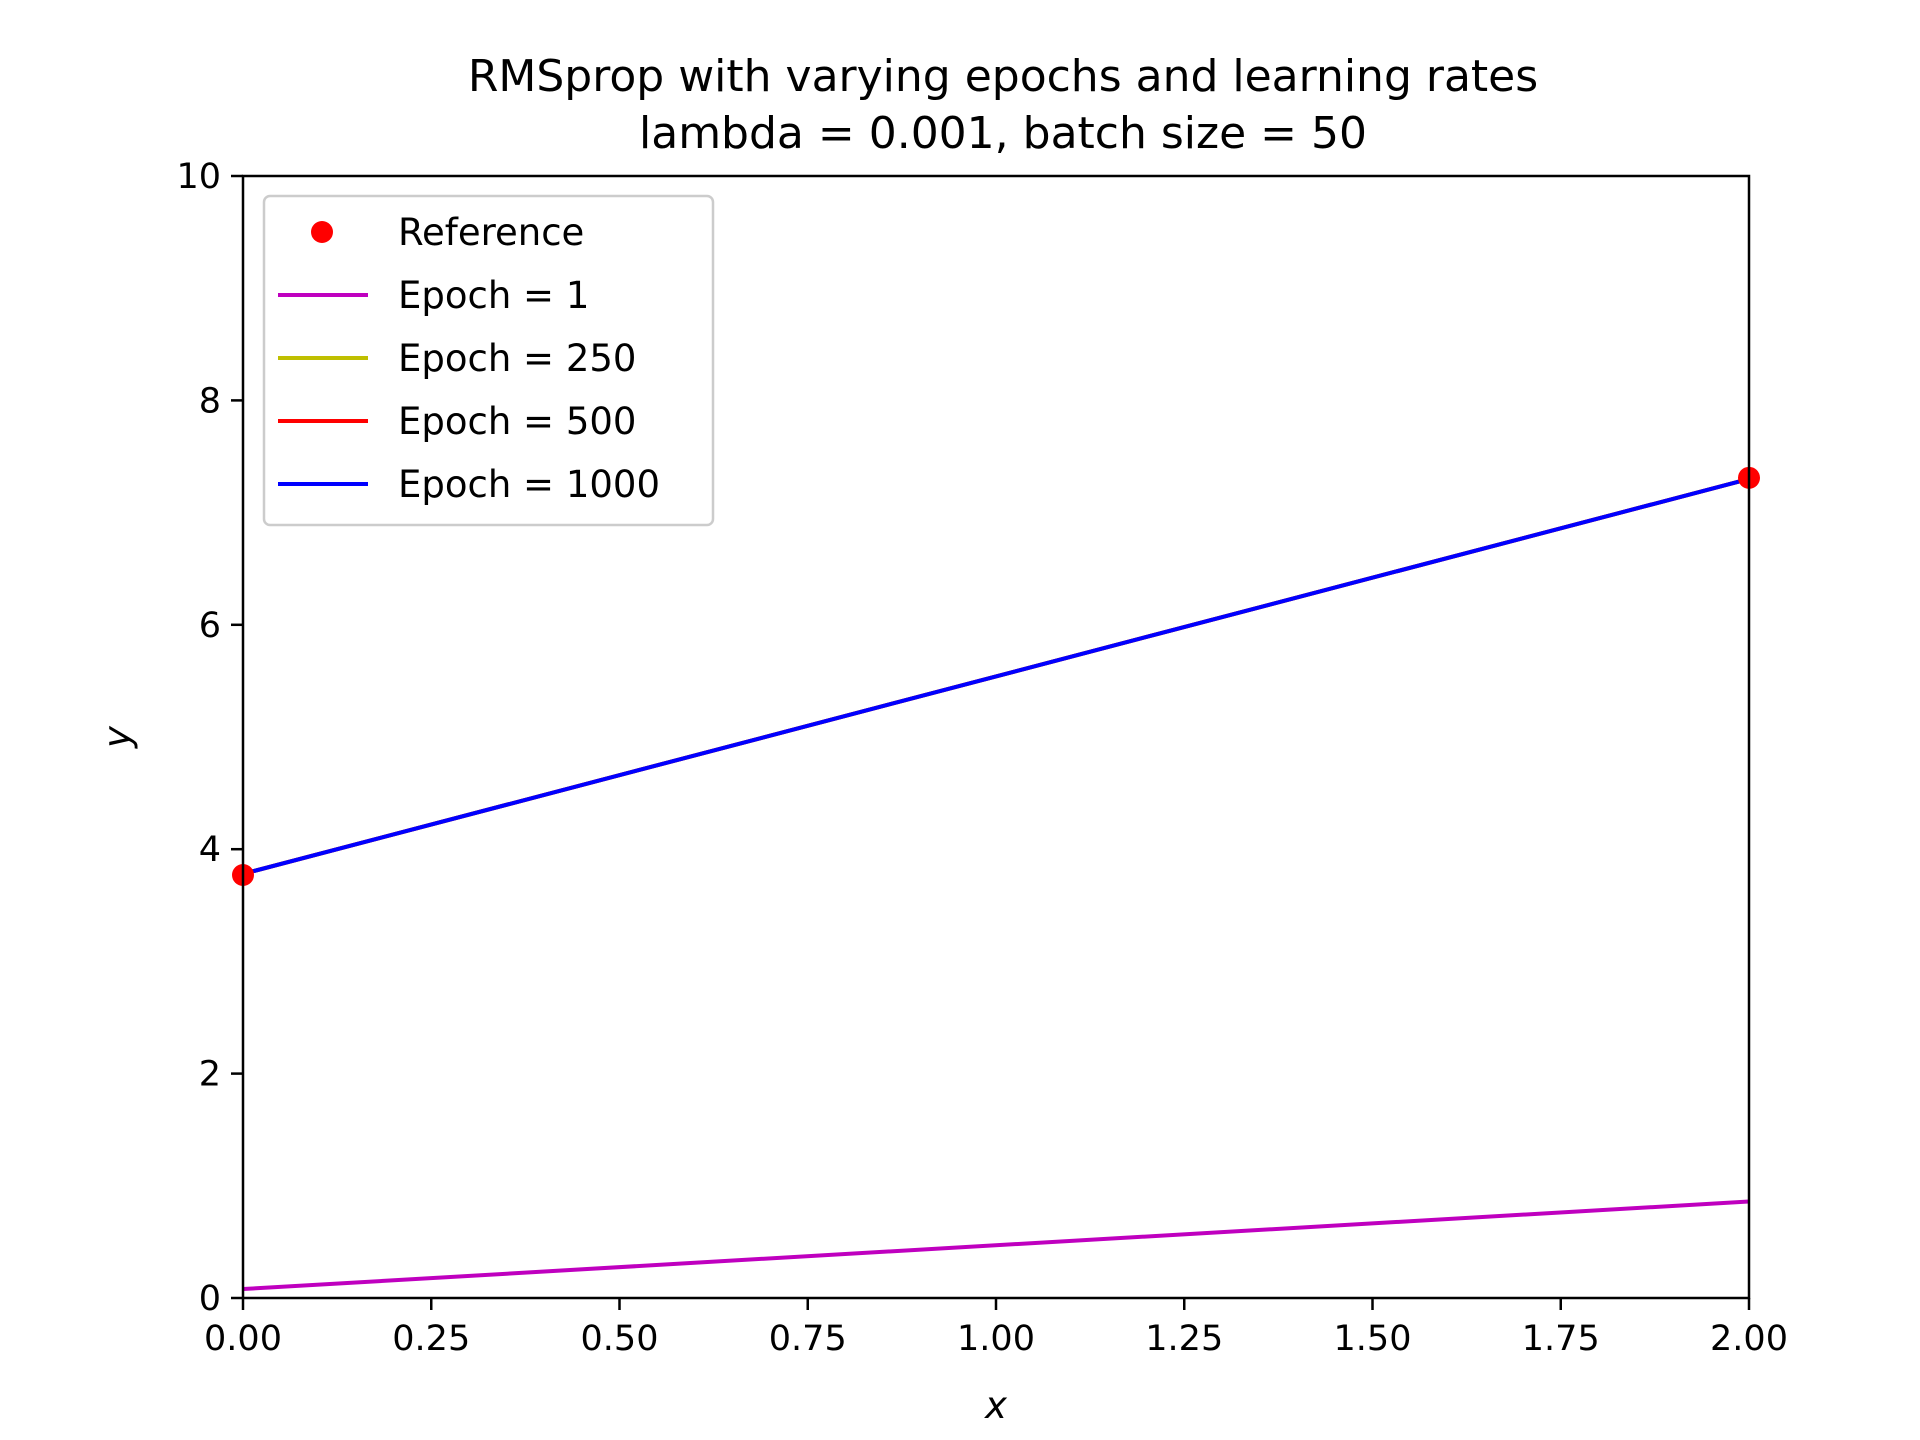 This screenshot has height=1440, width=1920. I want to click on x-tick-label: 0.50, so click(620, 1339).